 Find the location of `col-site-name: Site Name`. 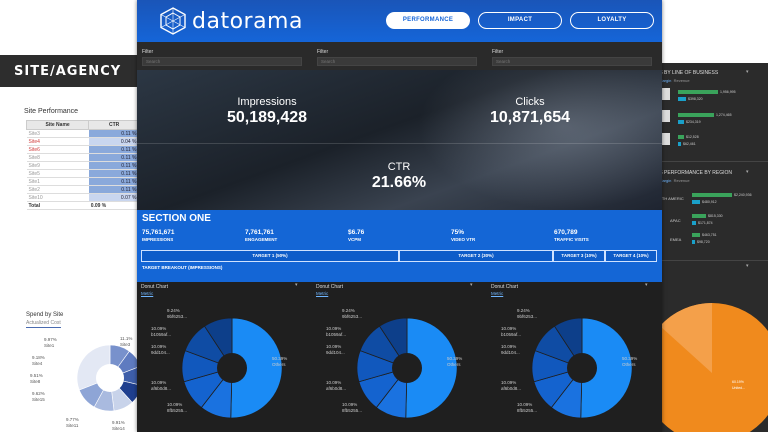

col-site-name: Site Name is located at coordinates (57, 125).